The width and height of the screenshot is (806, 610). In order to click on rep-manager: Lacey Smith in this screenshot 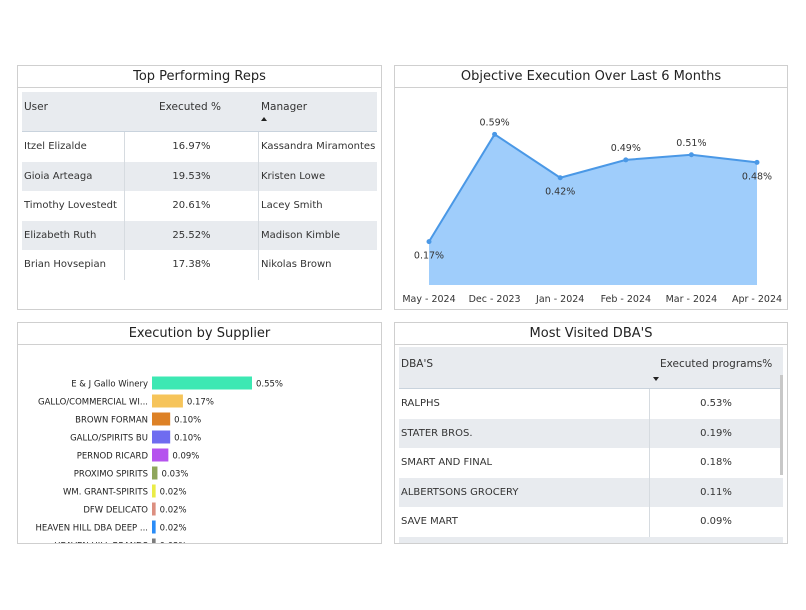, I will do `click(292, 206)`.